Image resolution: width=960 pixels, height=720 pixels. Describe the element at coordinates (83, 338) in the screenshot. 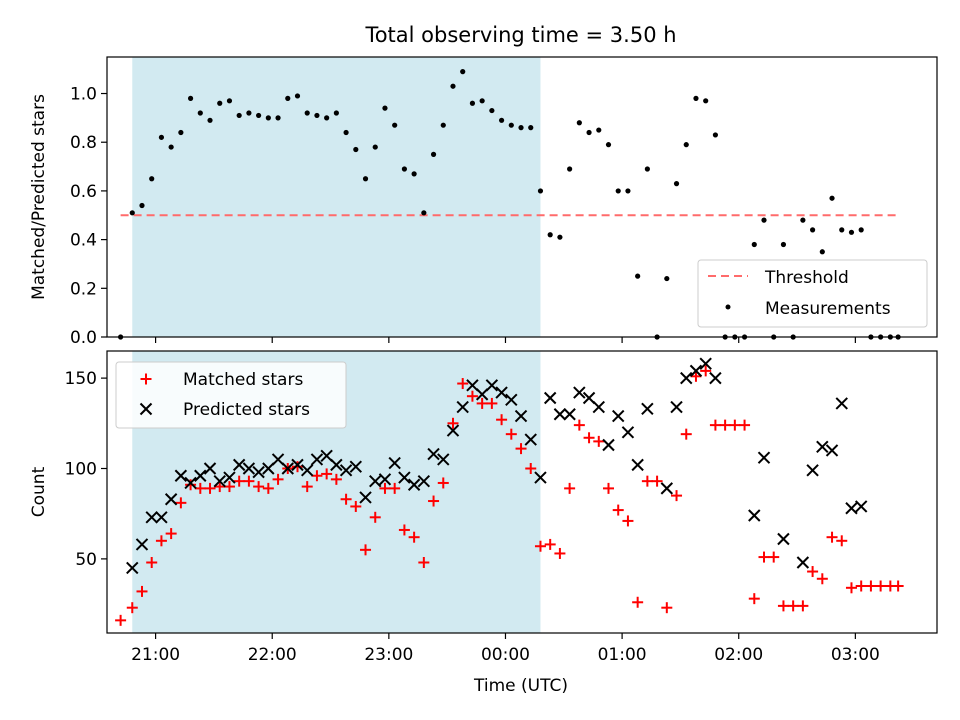

I see `y-tick-label: 0.0` at that location.